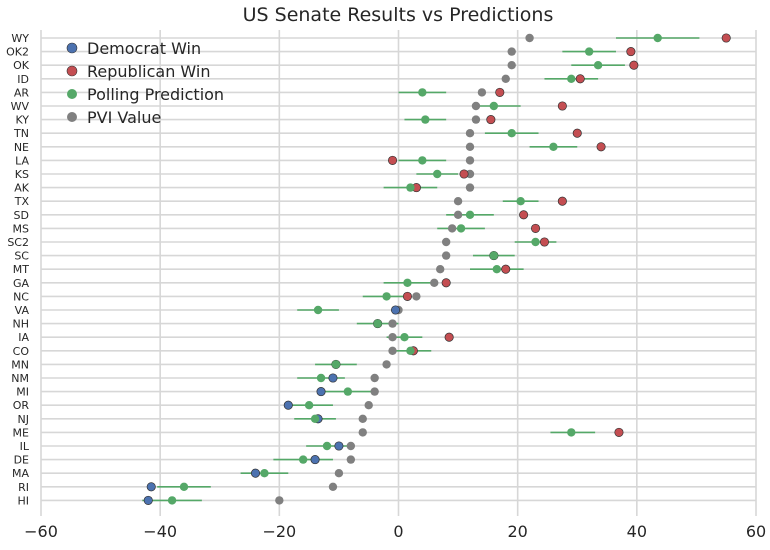  I want to click on y-tick-label-state: HI, so click(23, 500).